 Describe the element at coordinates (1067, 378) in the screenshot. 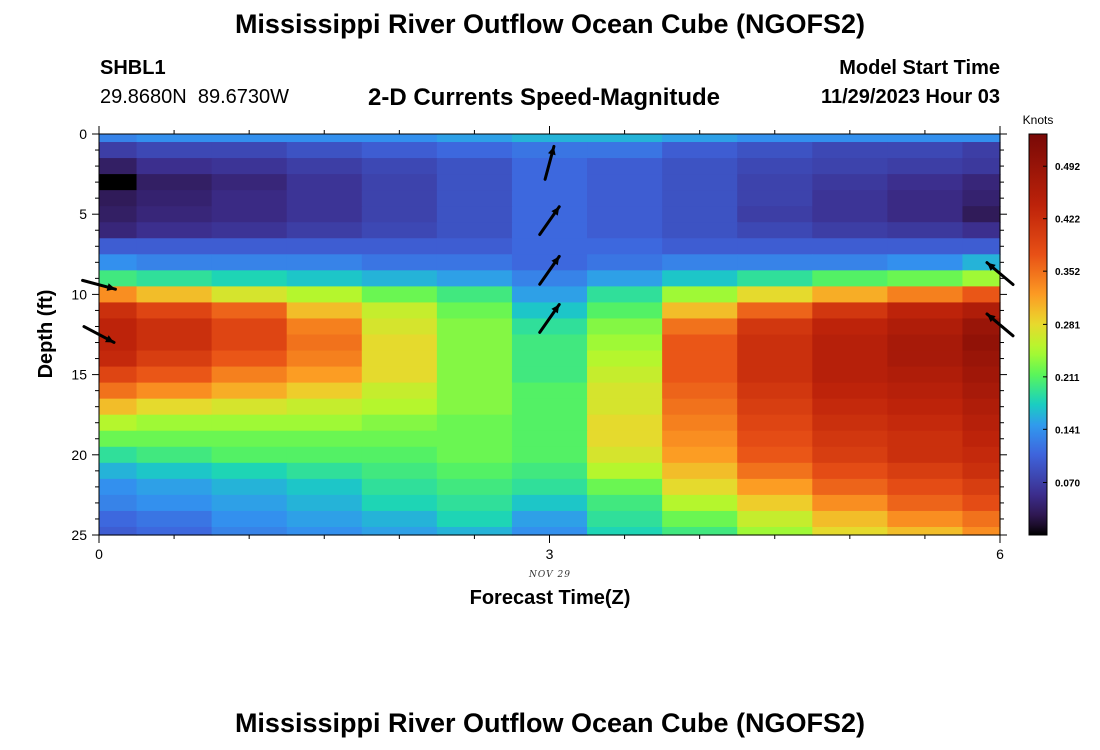

I see `colorbar-tick-label: 0.211` at that location.